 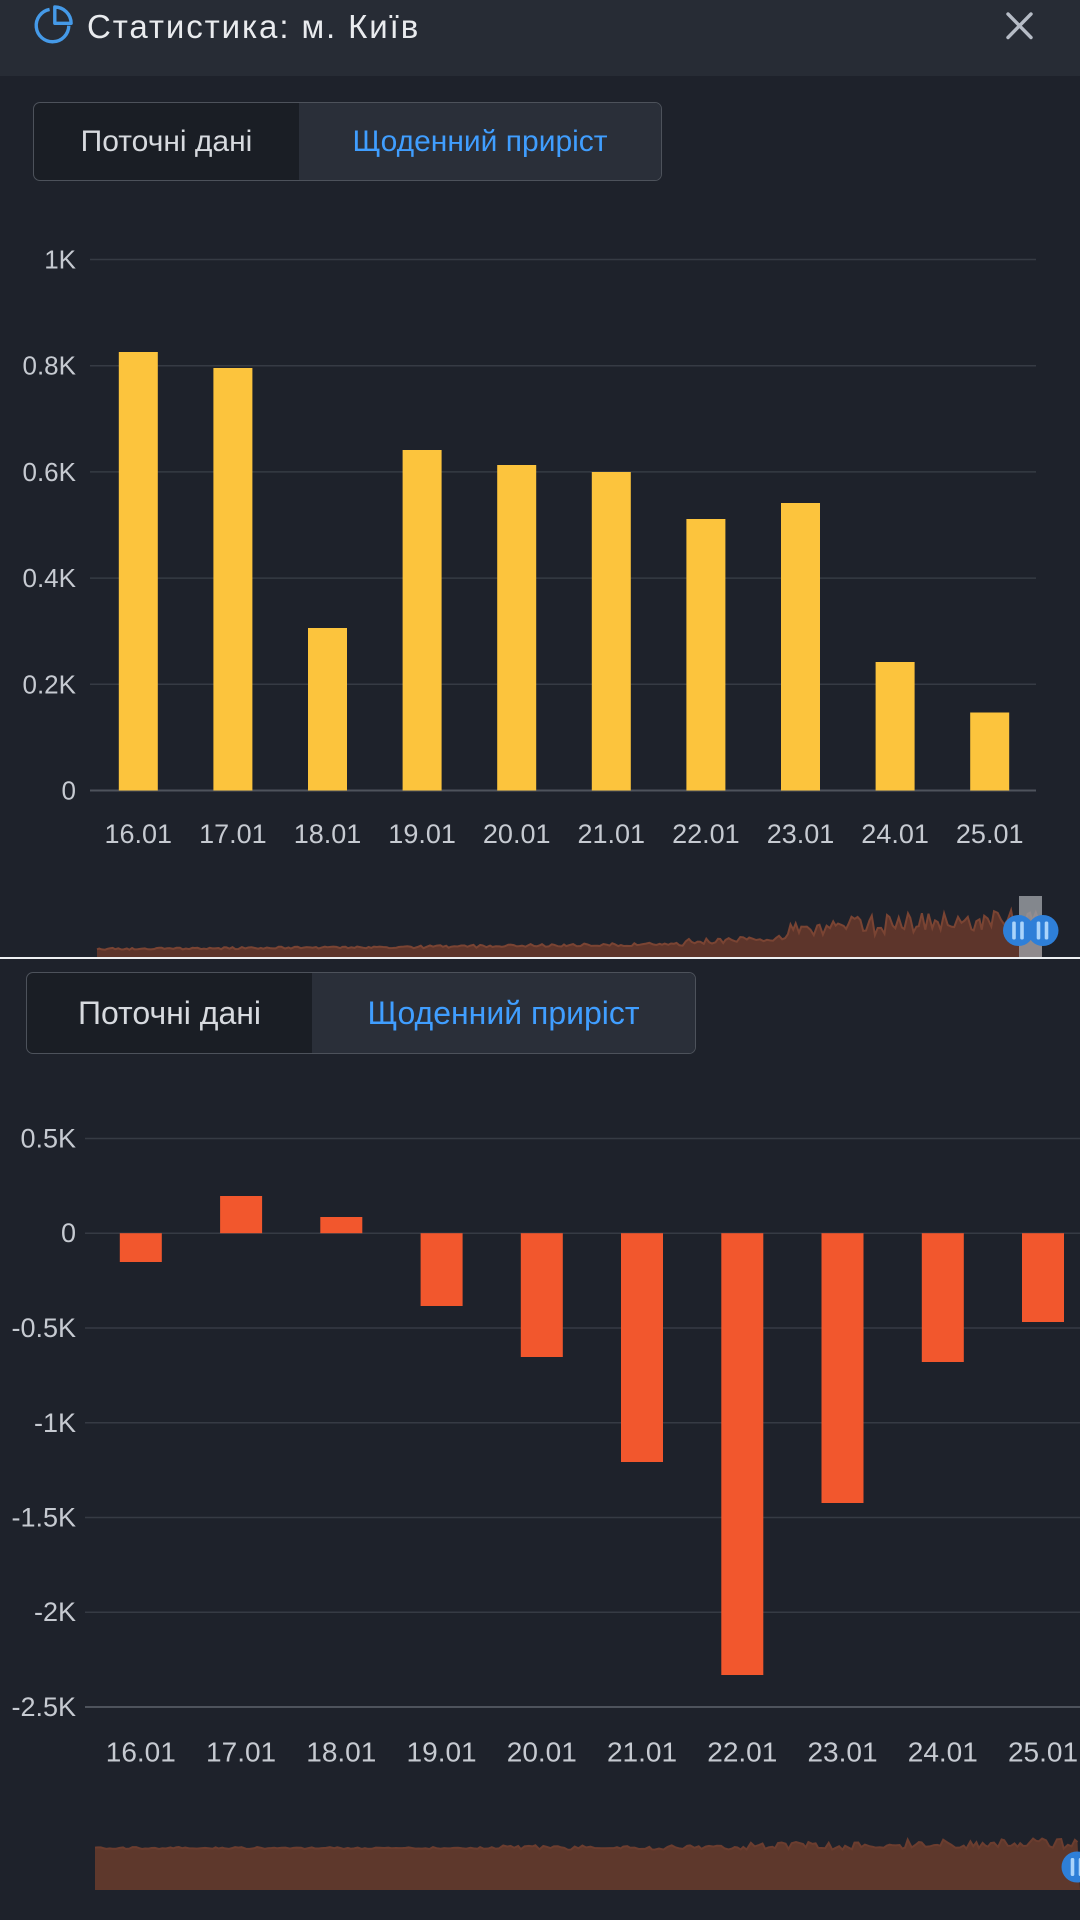 I want to click on svg-text: -0.5K, so click(x=43, y=1328).